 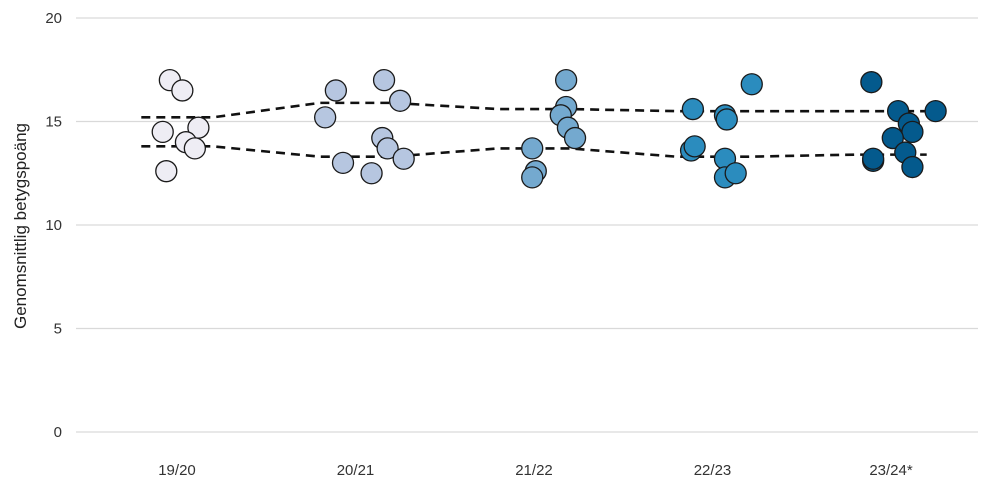 I want to click on x-tick-labels: 19/20 20/21 21/22 22/23 23/24*, so click(x=535, y=470).